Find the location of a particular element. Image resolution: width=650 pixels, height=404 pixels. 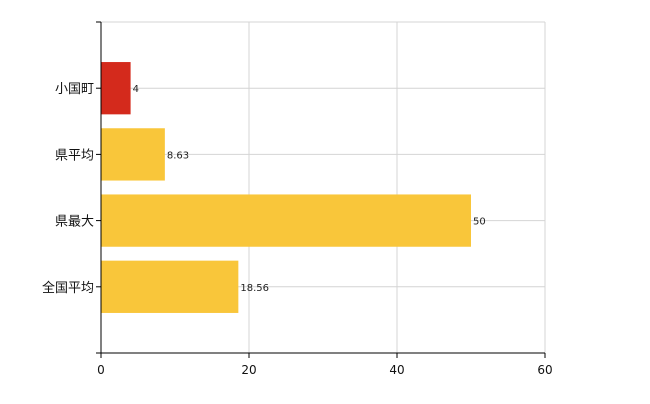

x-tick-label: 40 is located at coordinates (396, 370).